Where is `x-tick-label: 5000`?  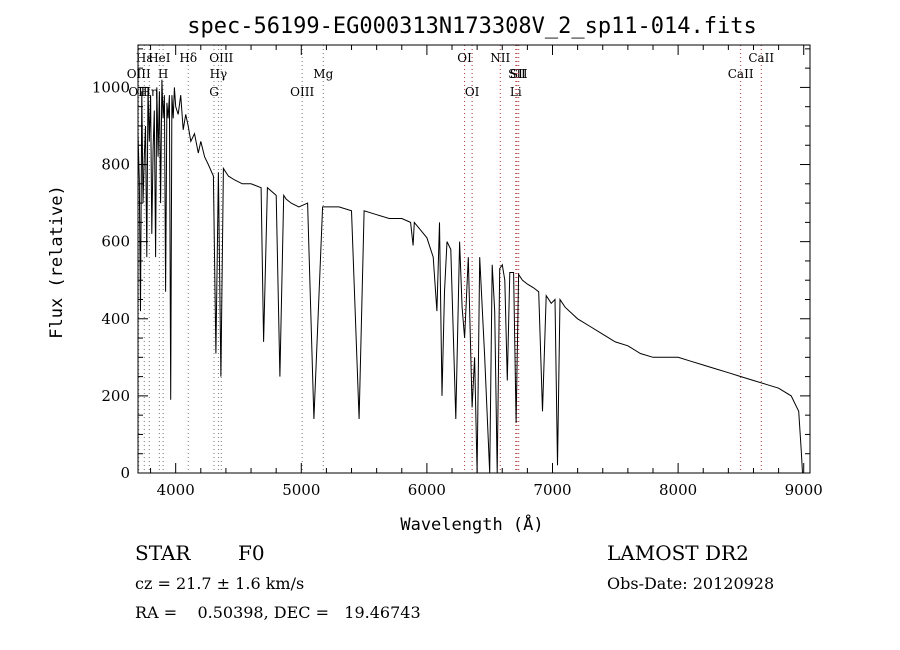 x-tick-label: 5000 is located at coordinates (301, 490).